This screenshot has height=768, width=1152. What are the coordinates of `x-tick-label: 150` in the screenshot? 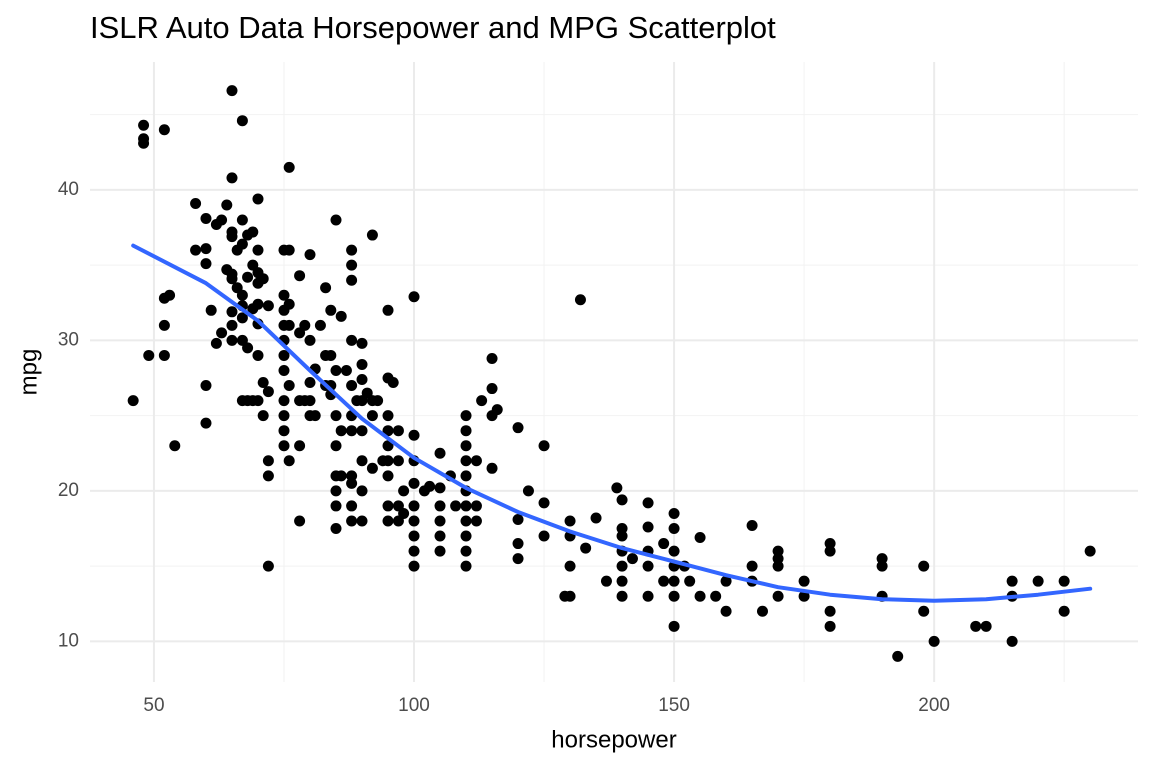 It's located at (674, 705).